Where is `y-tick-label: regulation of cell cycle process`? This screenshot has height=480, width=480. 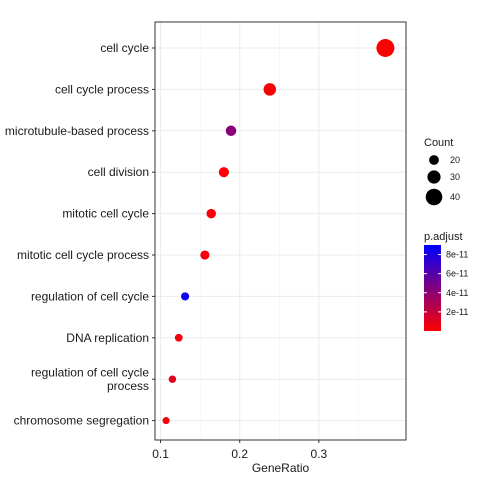
y-tick-label: regulation of cell cycle process is located at coordinates (90, 379).